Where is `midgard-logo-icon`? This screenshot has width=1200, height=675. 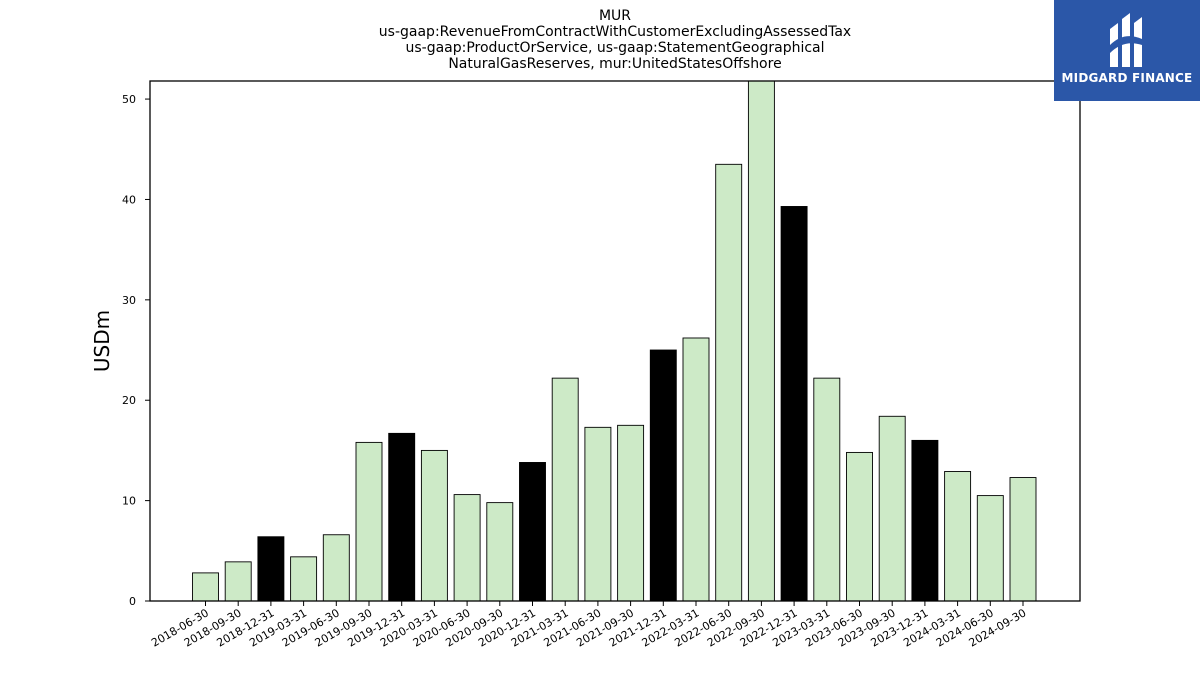
midgard-logo-icon is located at coordinates (1126, 40).